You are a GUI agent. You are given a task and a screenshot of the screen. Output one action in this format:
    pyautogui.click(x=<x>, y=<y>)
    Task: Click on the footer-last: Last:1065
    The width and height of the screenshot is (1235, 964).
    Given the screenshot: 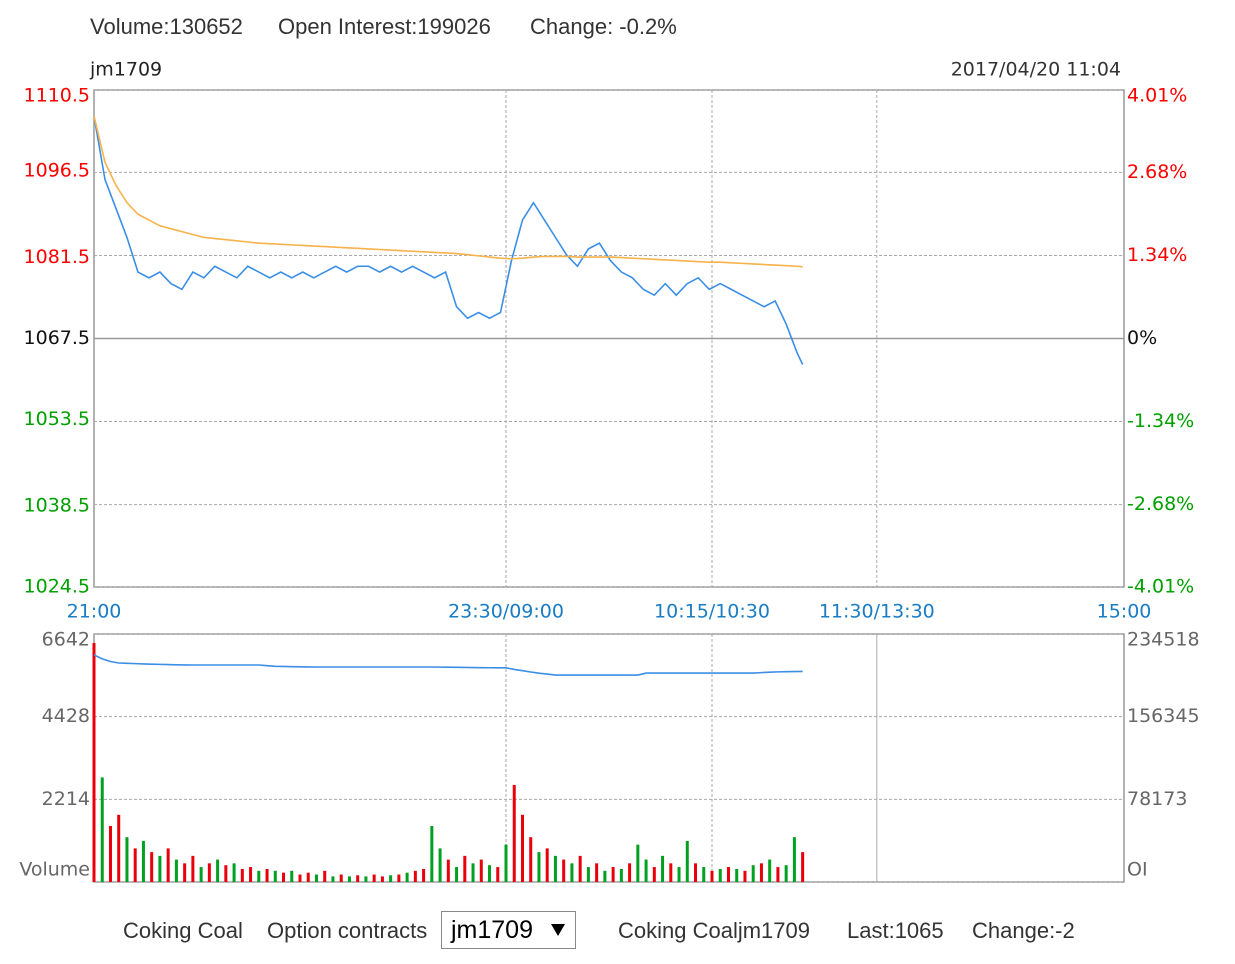 What is the action you would take?
    pyautogui.click(x=895, y=930)
    